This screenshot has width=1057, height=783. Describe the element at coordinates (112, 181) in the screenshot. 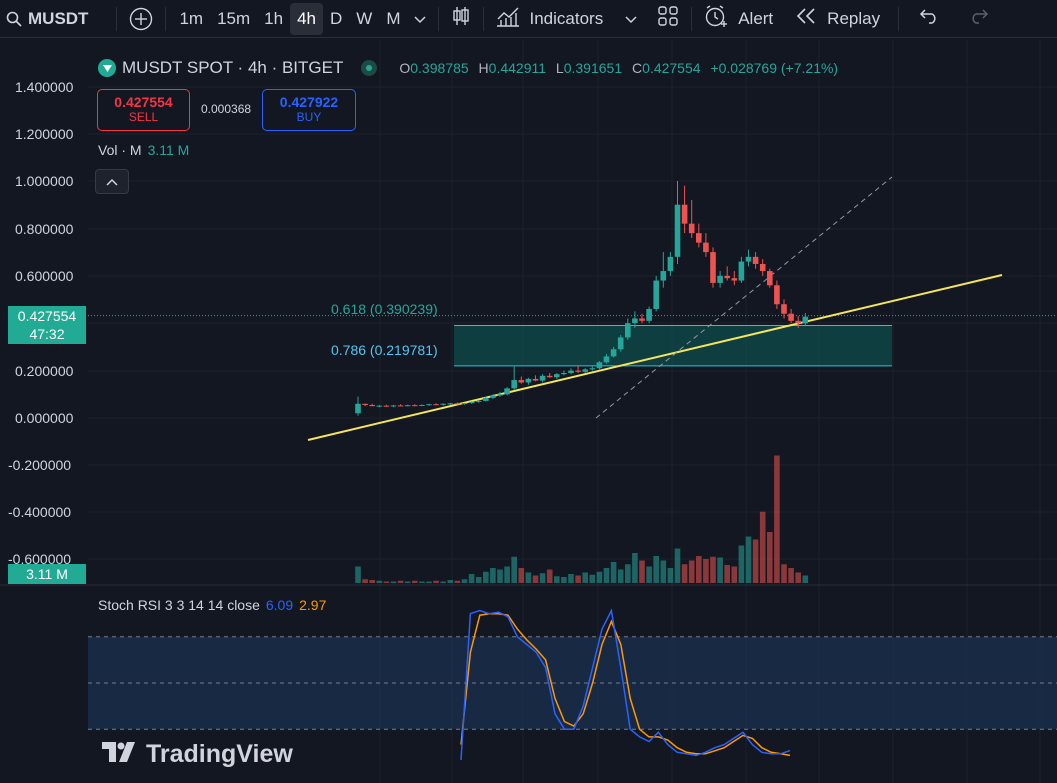

I see `collapse-legend-button` at that location.